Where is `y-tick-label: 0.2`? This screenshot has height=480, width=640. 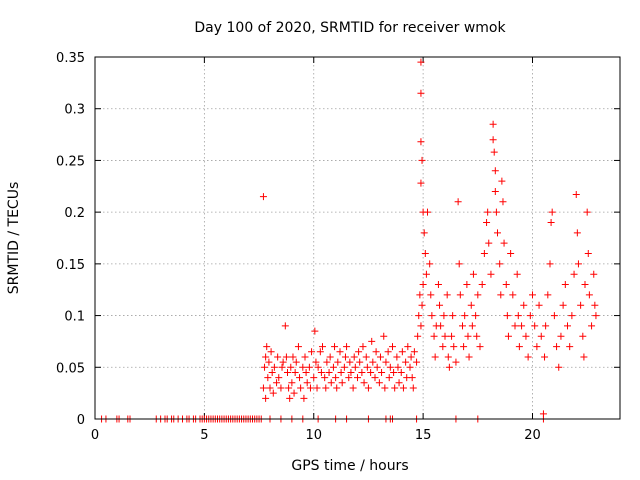 y-tick-label: 0.2 is located at coordinates (74, 213).